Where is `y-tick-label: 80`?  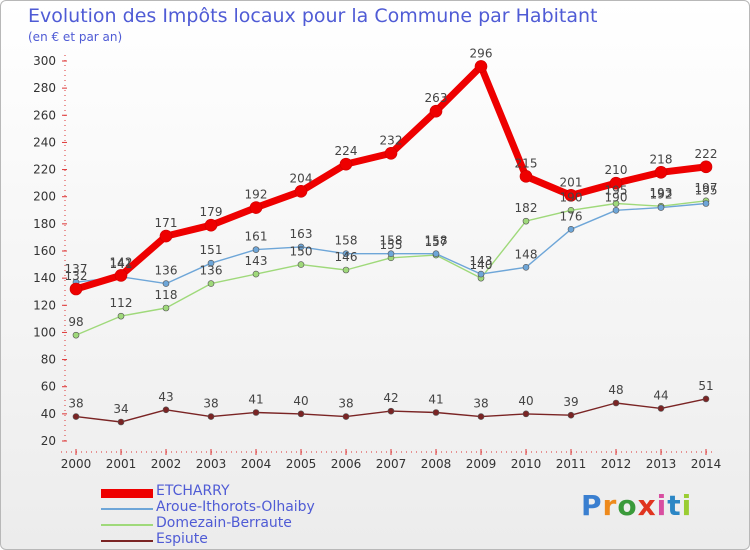
y-tick-label: 80 is located at coordinates (48, 360).